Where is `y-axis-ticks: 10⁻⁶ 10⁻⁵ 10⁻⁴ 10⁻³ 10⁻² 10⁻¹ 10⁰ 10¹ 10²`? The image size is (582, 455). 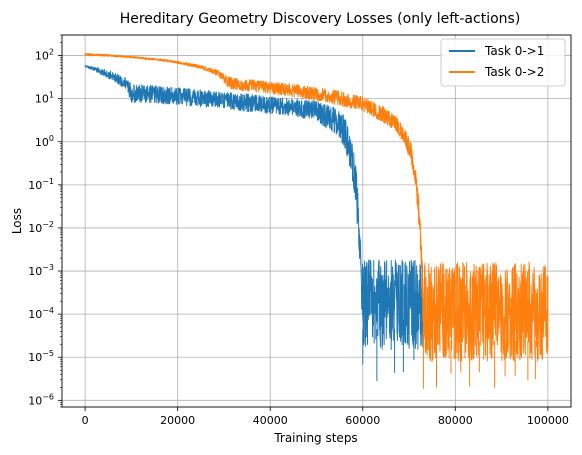
y-axis-ticks: 10⁻⁶ 10⁻⁵ 10⁻⁴ 10⁻³ 10⁻² 10⁻¹ 10⁰ 10¹ 10² is located at coordinates (45, 220).